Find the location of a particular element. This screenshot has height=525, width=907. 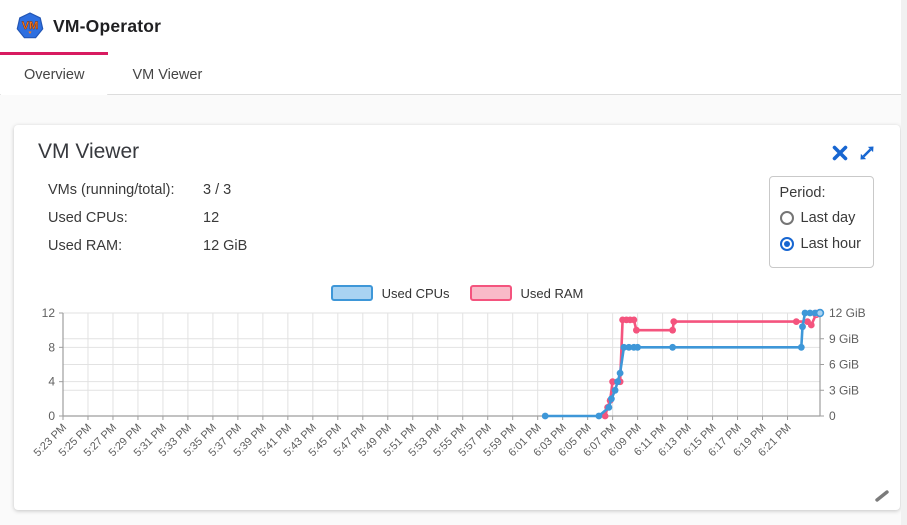

svg-text: 12 is located at coordinates (49, 313).